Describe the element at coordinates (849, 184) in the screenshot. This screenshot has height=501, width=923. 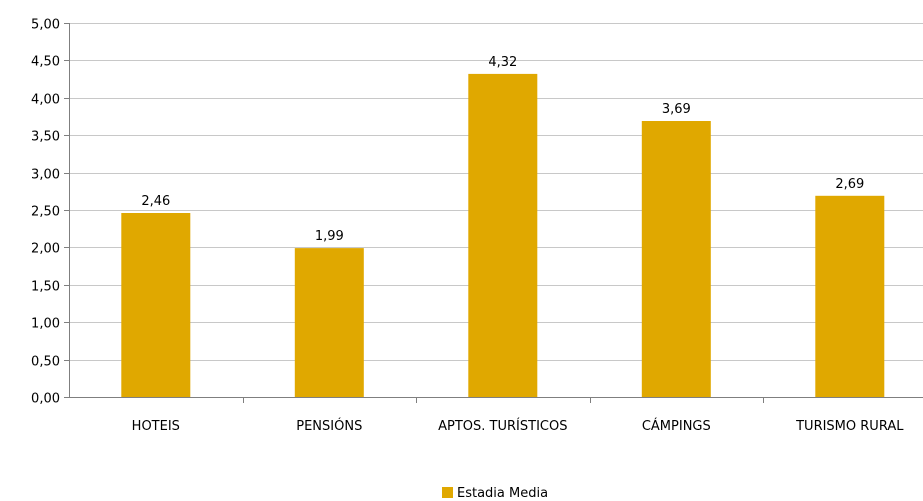
I see `data-label: 2,69` at that location.